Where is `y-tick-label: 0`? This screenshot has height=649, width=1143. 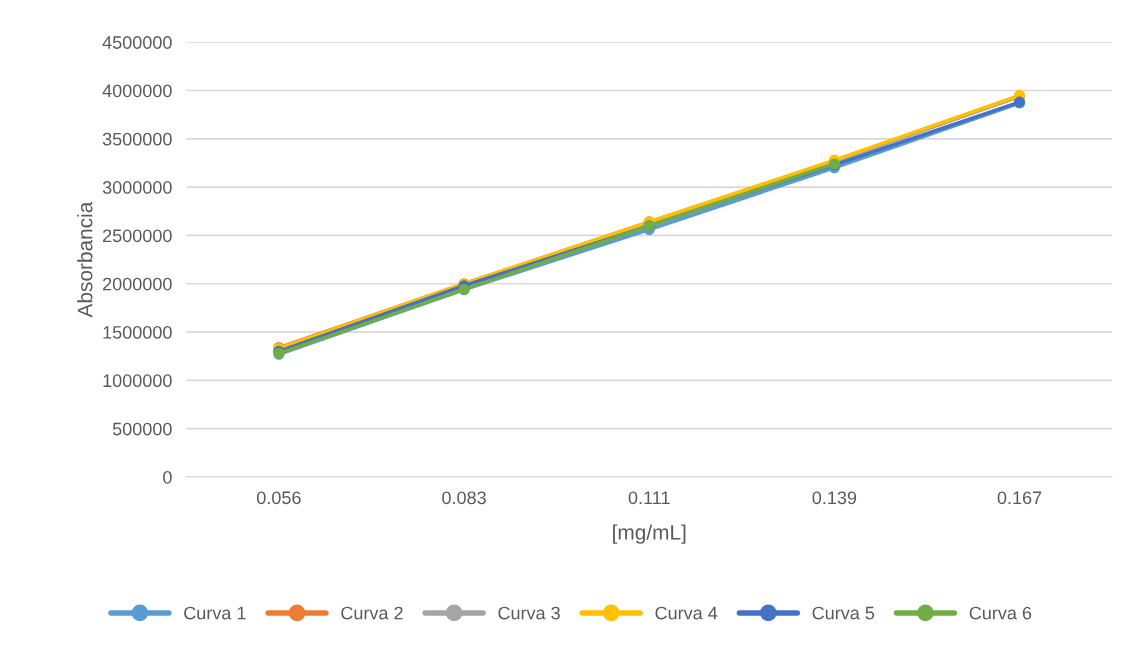
y-tick-label: 0 is located at coordinates (167, 477).